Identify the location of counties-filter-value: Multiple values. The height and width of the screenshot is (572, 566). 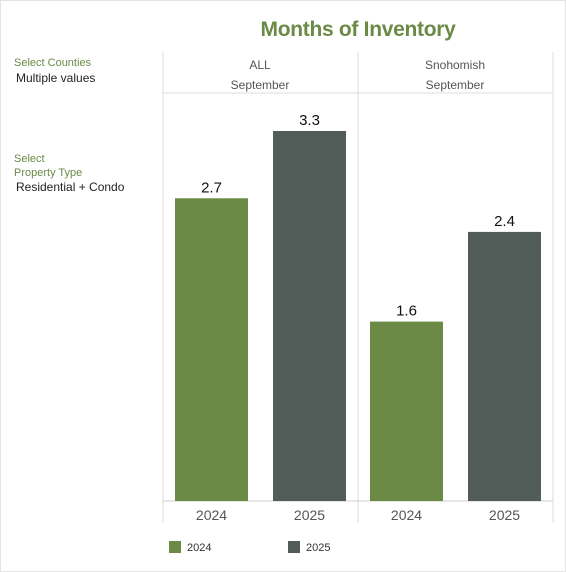
(56, 78).